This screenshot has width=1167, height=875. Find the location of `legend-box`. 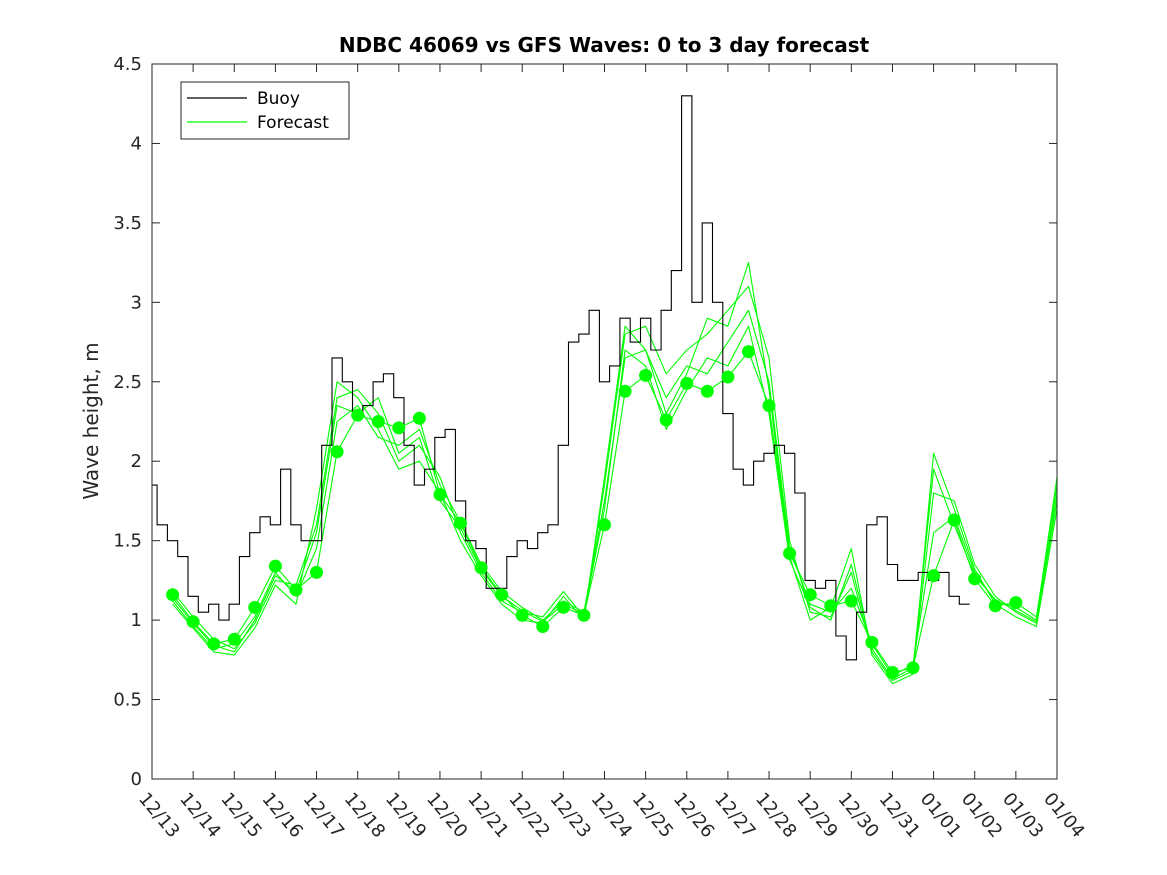

legend-box is located at coordinates (265, 110).